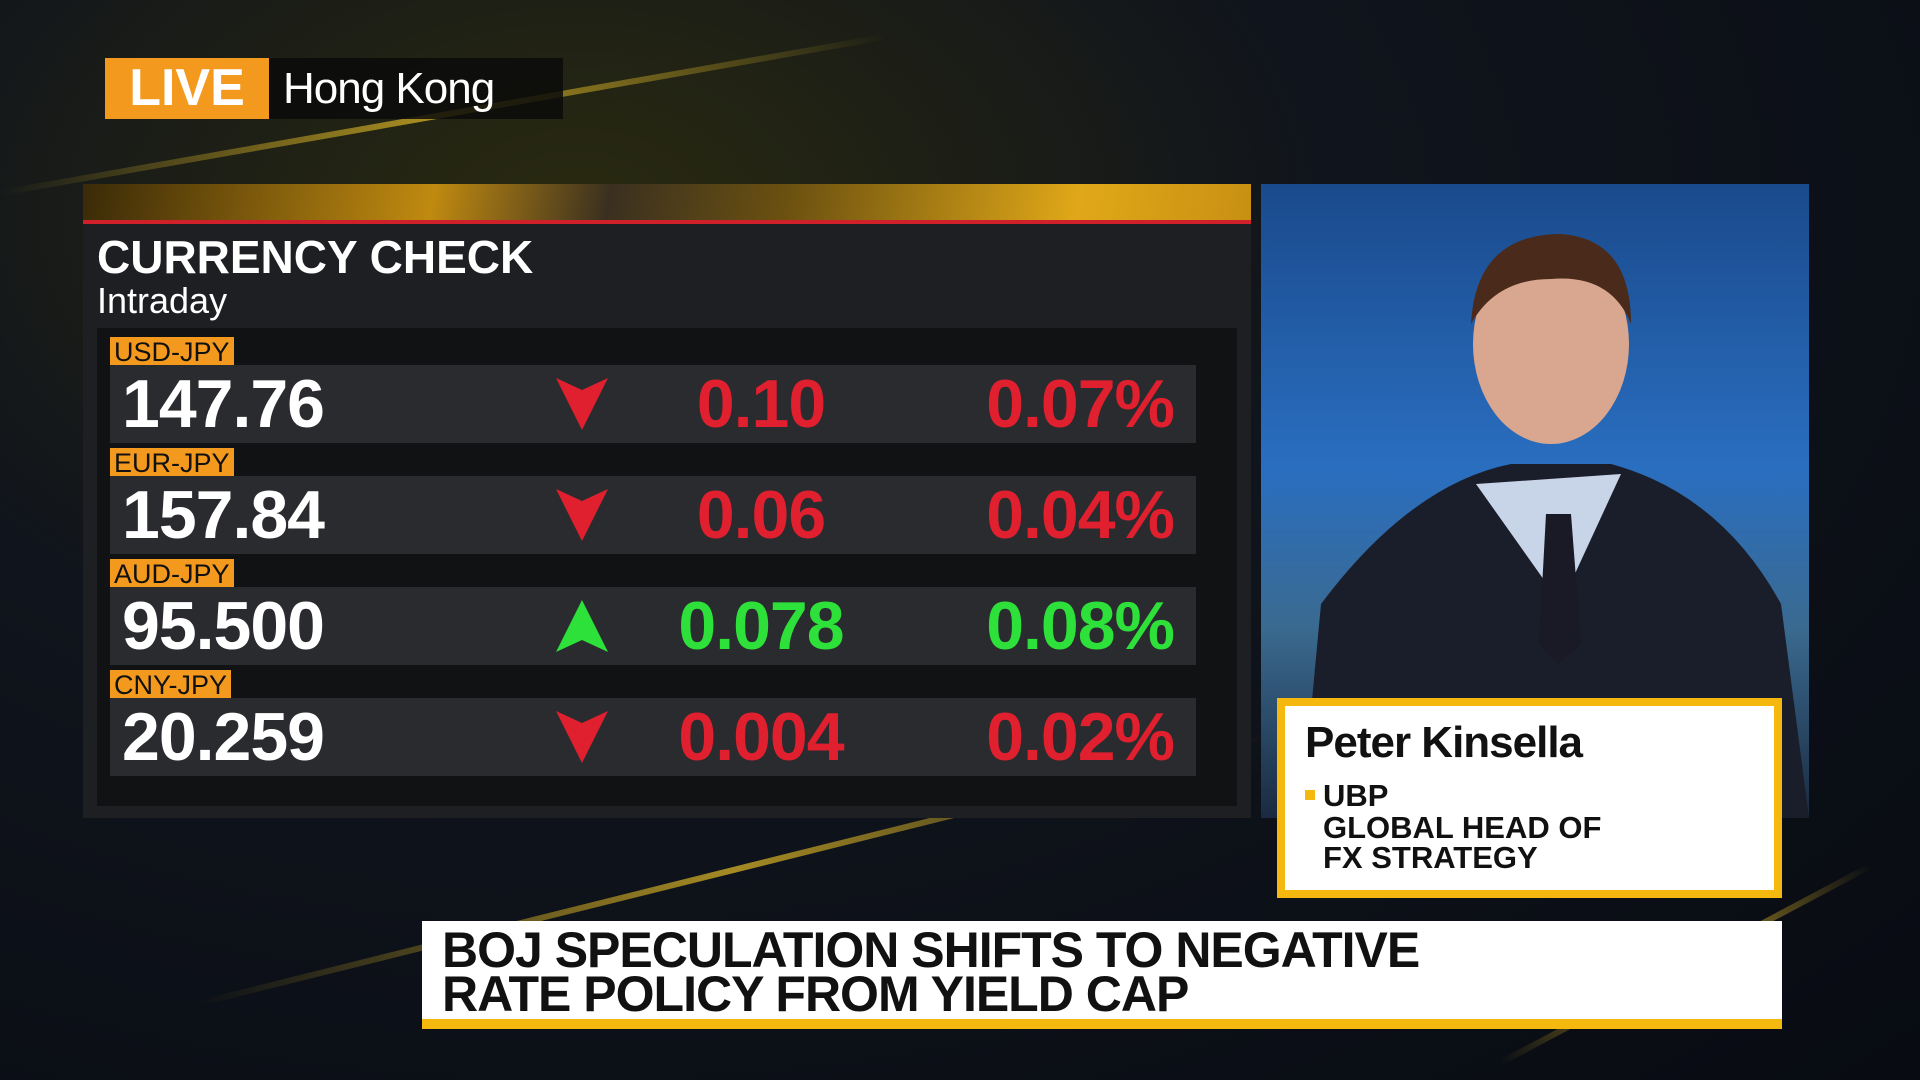  I want to click on guest-role: GLOBAL HEAD OF, so click(1462, 827).